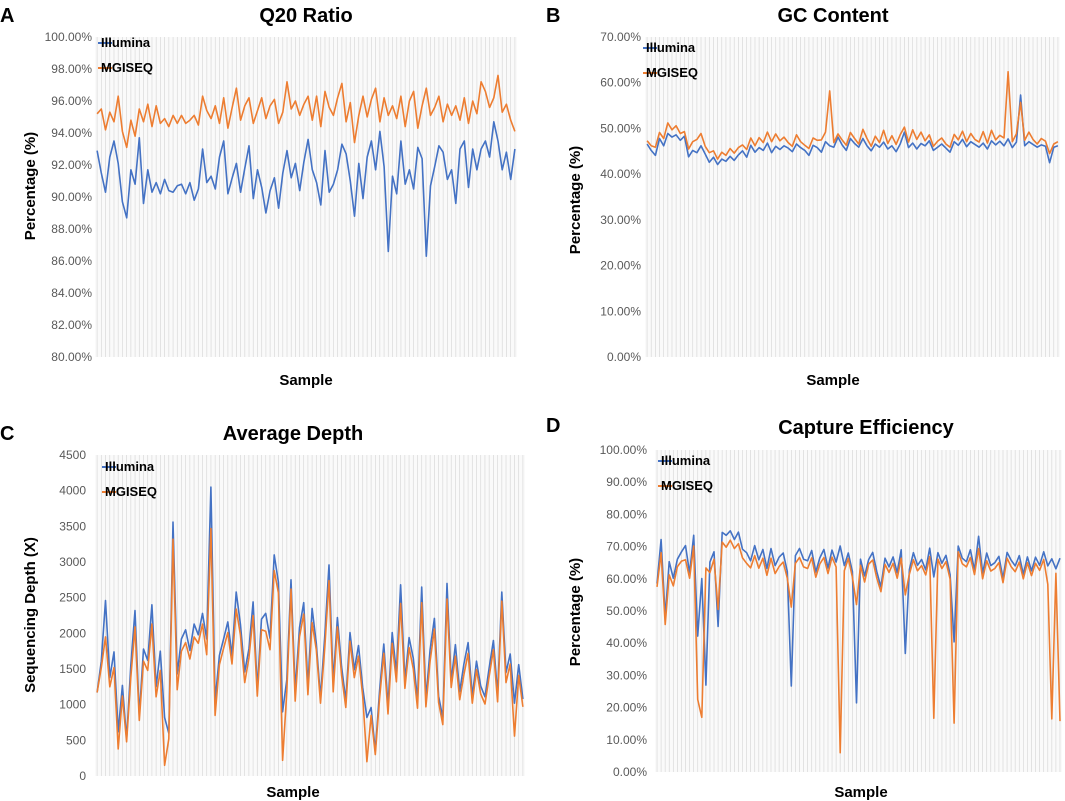 Image resolution: width=1065 pixels, height=801 pixels. Describe the element at coordinates (624, 450) in the screenshot. I see `panel-d-y-tick-label: 100.00%` at that location.